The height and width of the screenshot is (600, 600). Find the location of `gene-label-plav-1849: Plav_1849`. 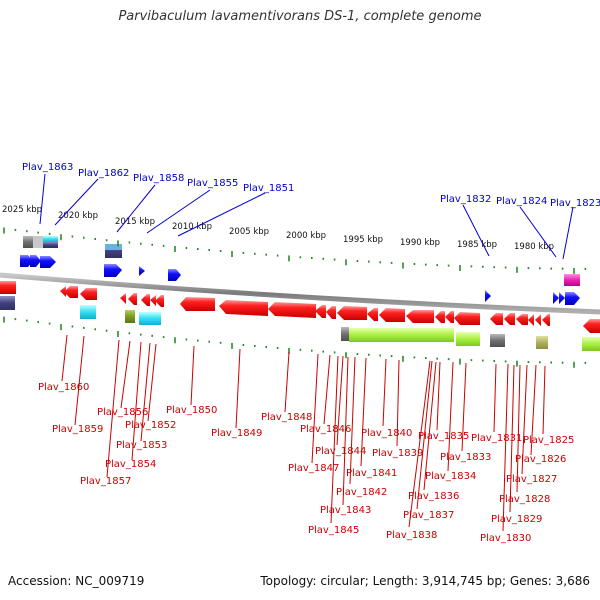

gene-label-plav-1849: Plav_1849 is located at coordinates (236, 433).